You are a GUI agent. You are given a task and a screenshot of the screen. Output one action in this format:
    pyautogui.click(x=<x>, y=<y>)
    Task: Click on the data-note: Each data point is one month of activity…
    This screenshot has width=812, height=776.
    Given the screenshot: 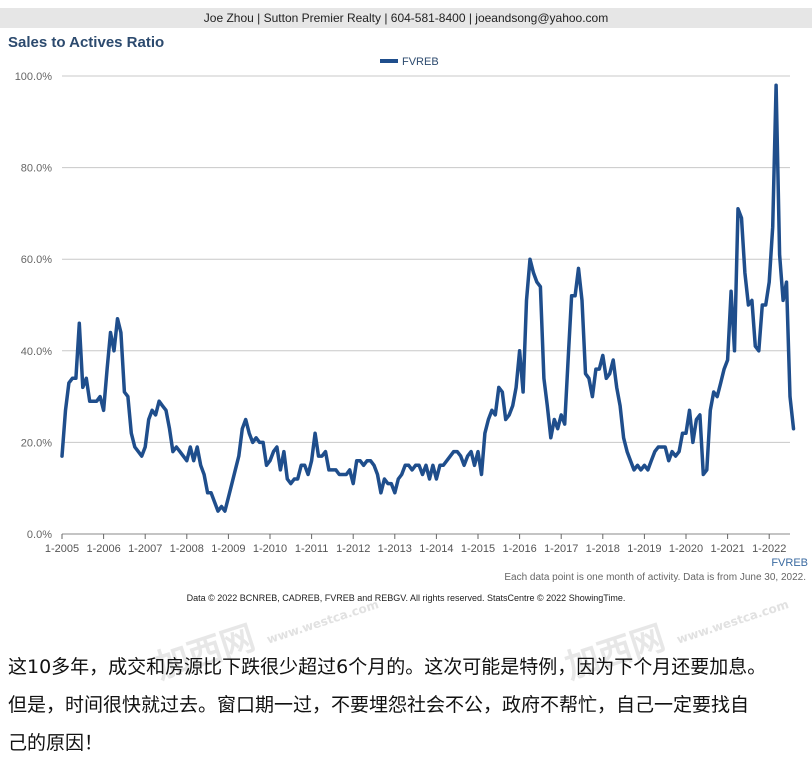 What is the action you would take?
    pyautogui.click(x=655, y=577)
    